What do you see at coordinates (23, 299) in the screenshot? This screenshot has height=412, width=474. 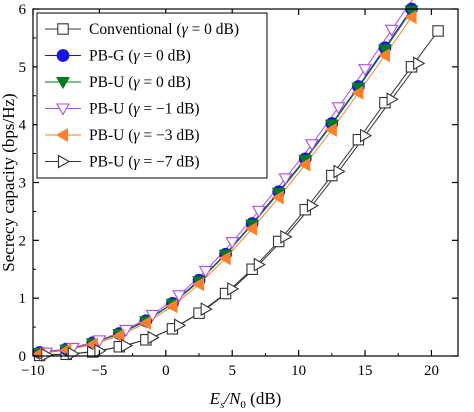 I see `y-tick-label: 1` at bounding box center [23, 299].